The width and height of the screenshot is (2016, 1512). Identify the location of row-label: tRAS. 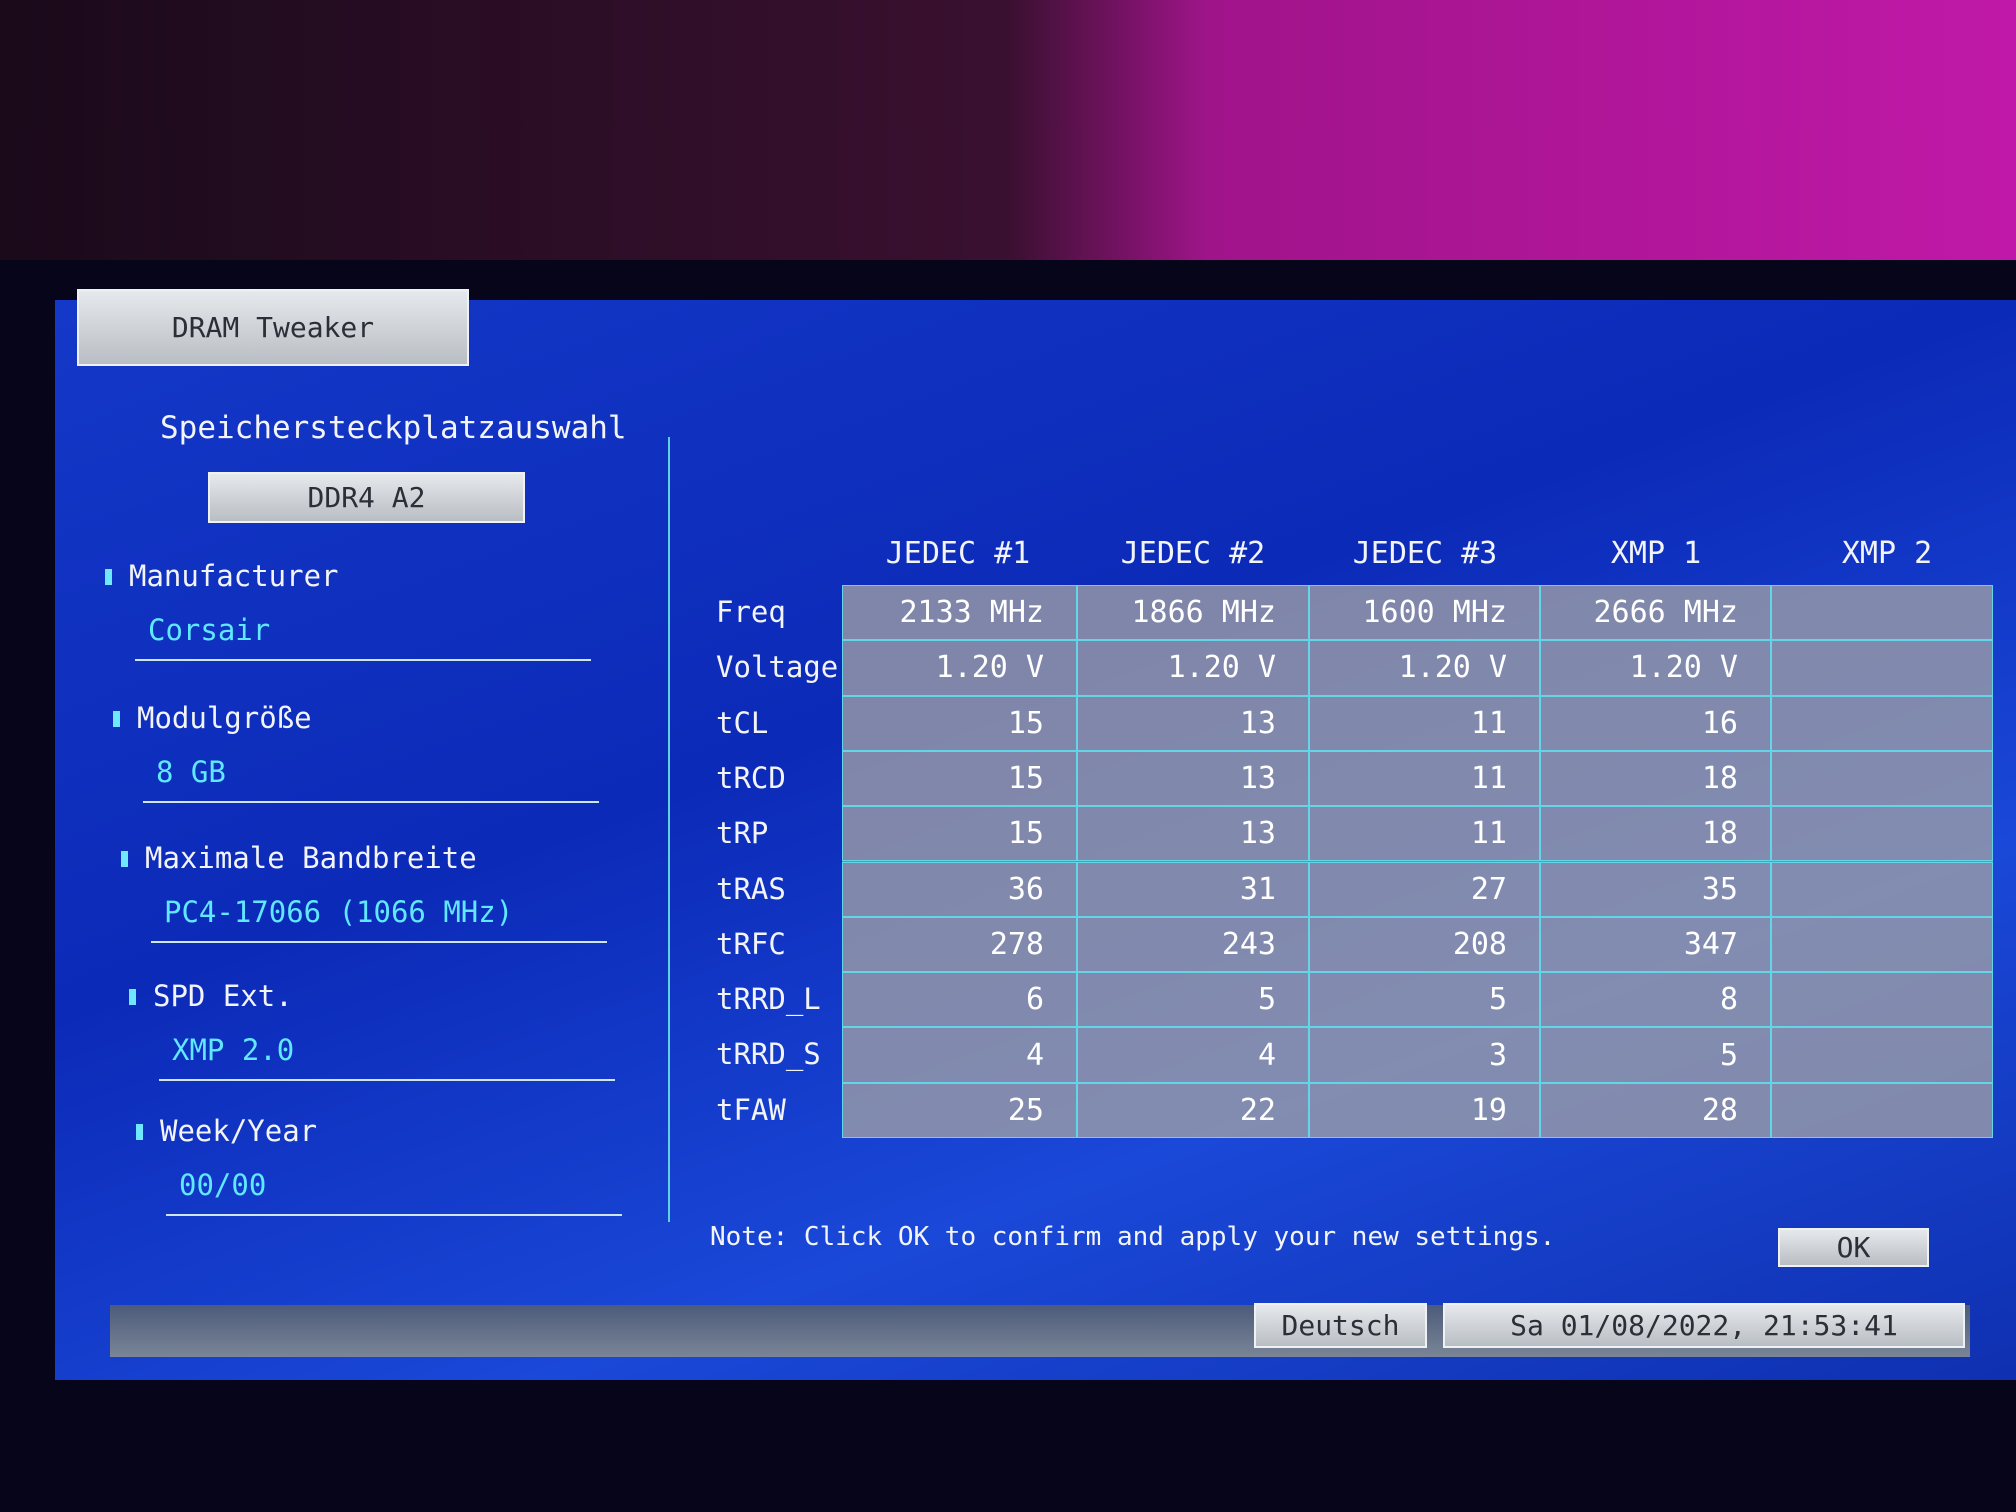
(751, 888).